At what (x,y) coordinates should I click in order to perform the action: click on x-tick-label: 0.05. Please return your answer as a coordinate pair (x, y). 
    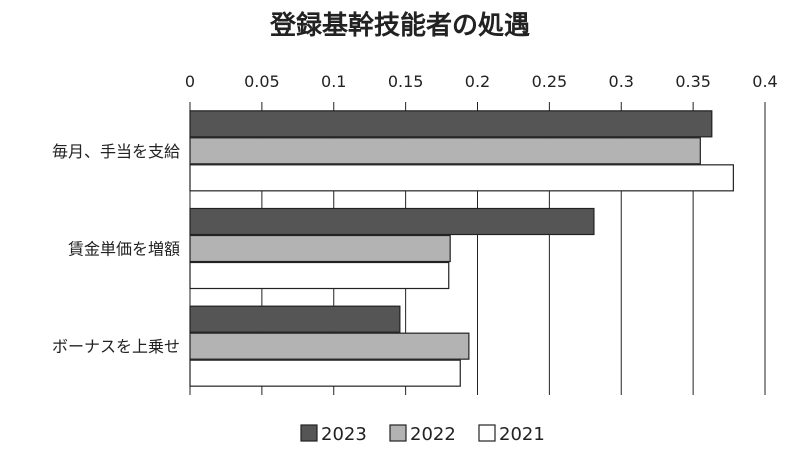
    Looking at the image, I should click on (262, 81).